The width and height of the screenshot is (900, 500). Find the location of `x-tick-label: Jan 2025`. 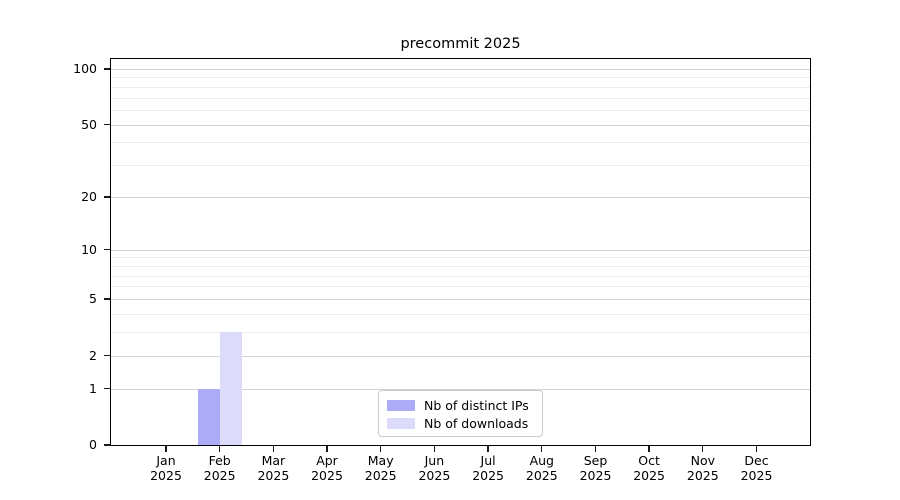

x-tick-label: Jan 2025 is located at coordinates (166, 468).